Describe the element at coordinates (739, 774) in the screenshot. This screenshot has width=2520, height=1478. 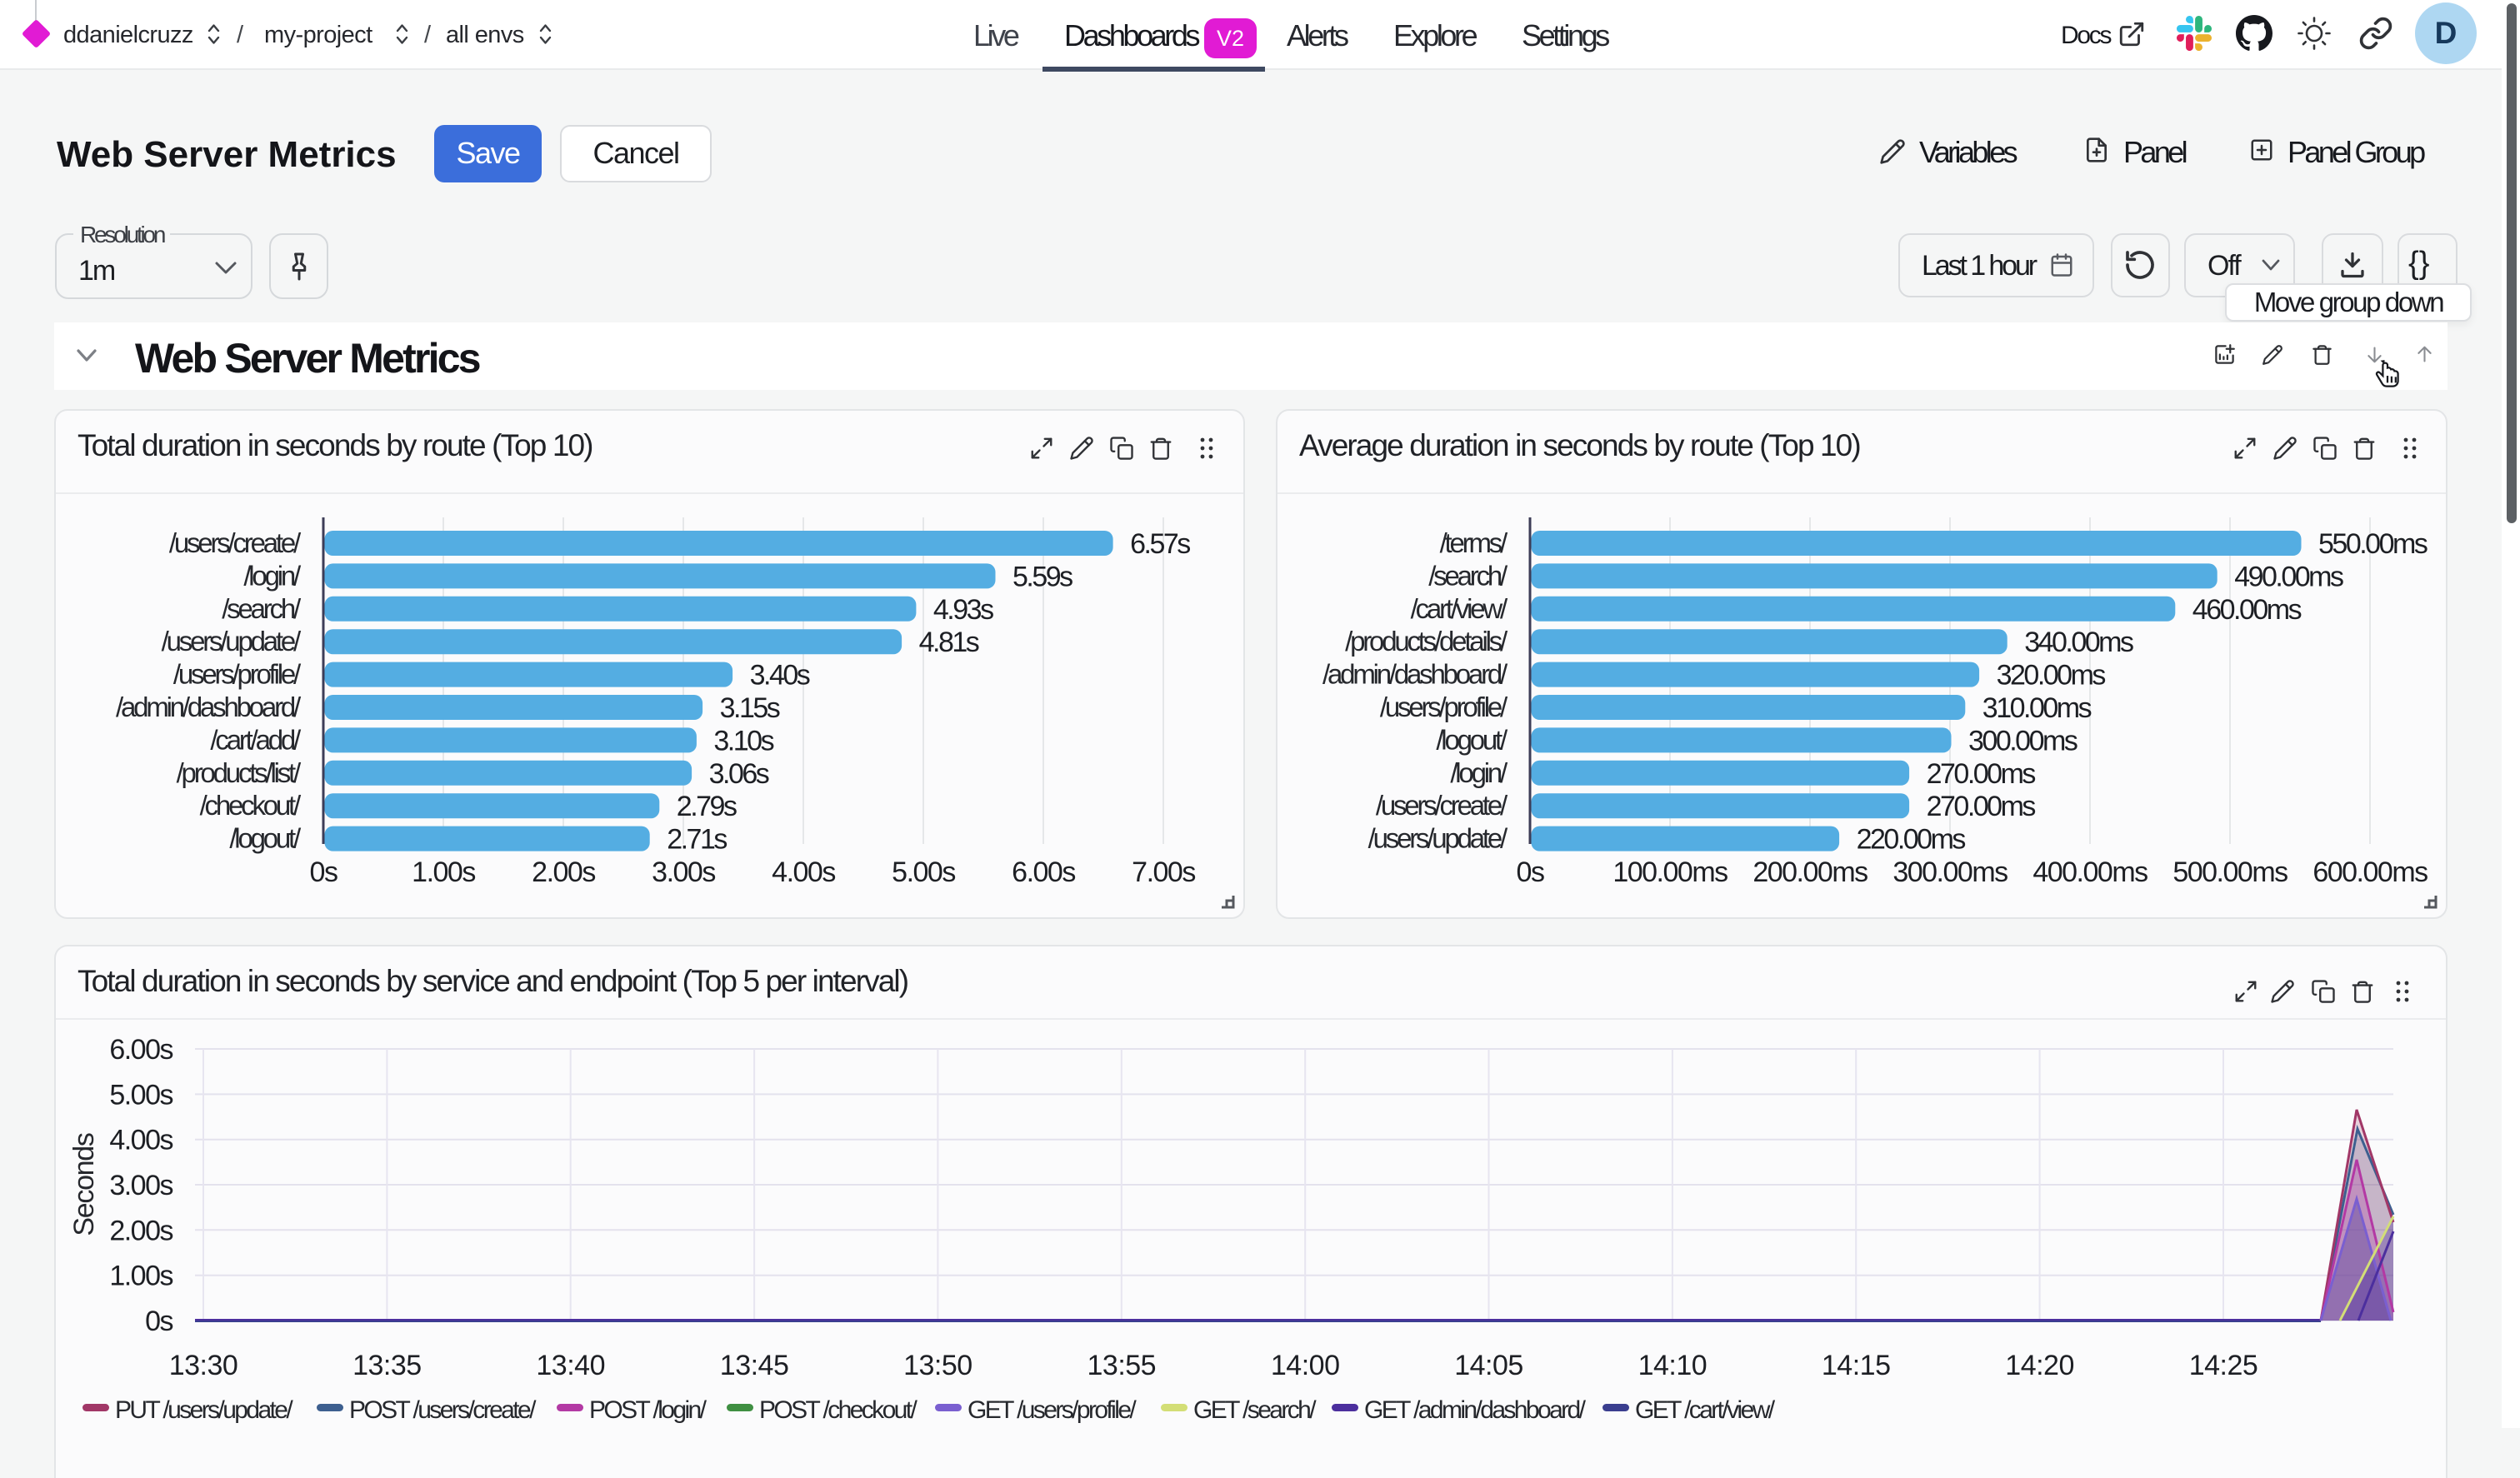
I see `svg-text: 3.06s` at that location.